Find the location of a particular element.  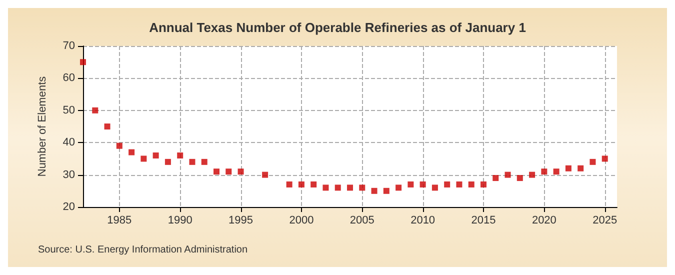

x-tick-label: 2000 is located at coordinates (301, 220).